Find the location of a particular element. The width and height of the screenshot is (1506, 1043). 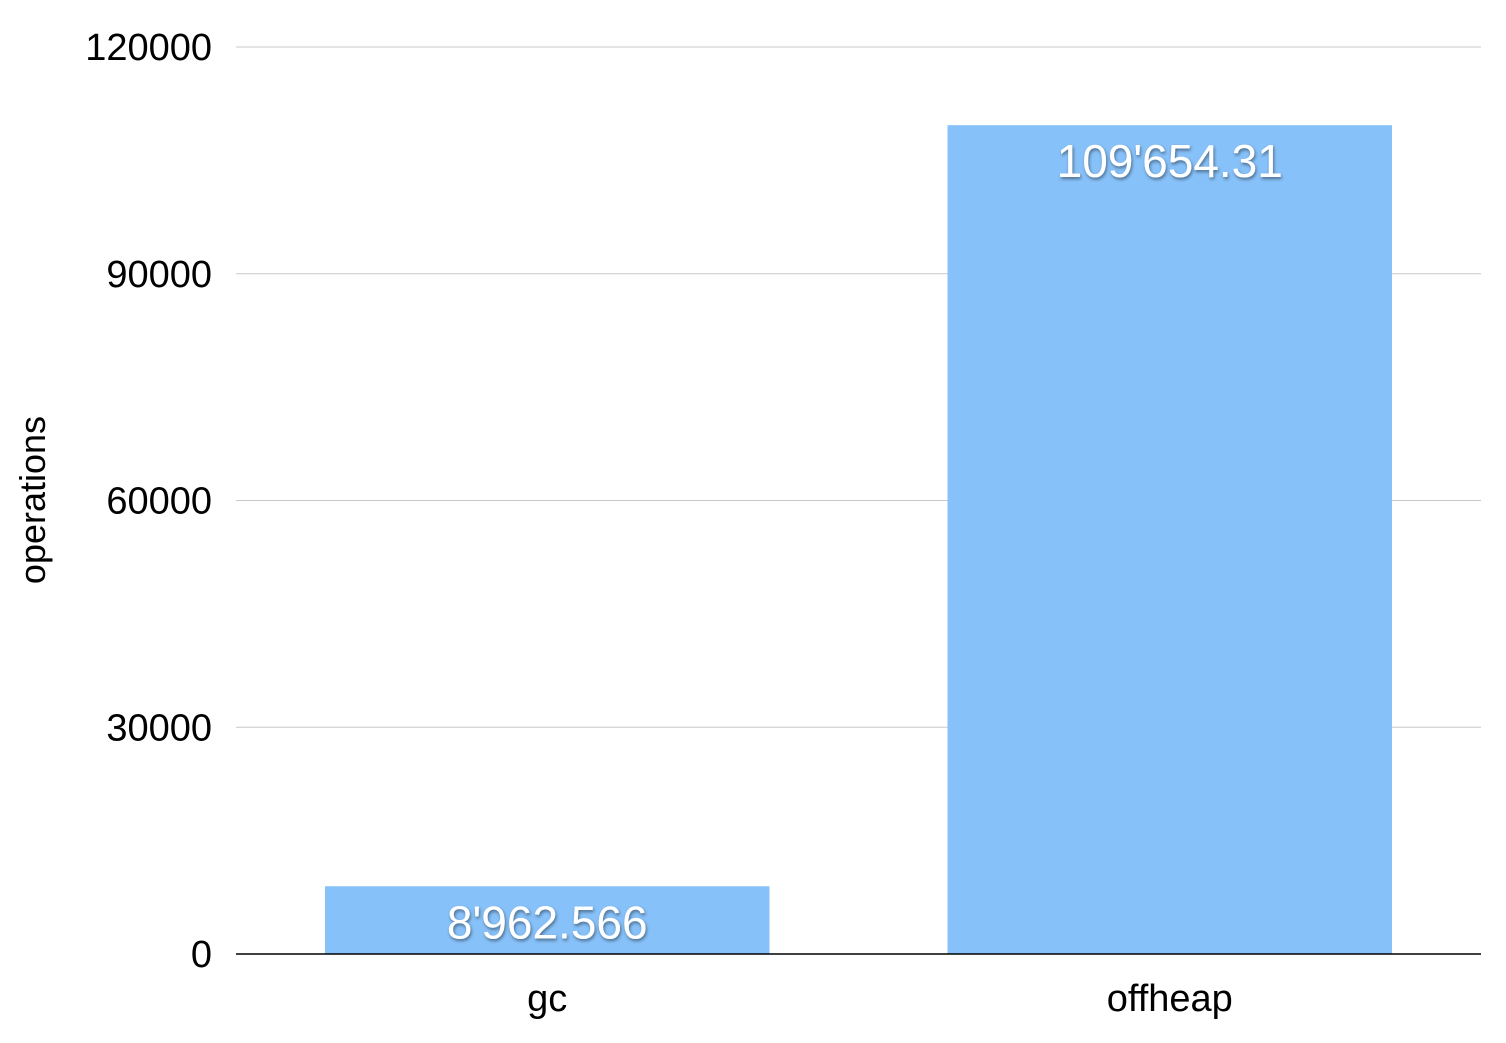

x-category-label: gc is located at coordinates (547, 999).